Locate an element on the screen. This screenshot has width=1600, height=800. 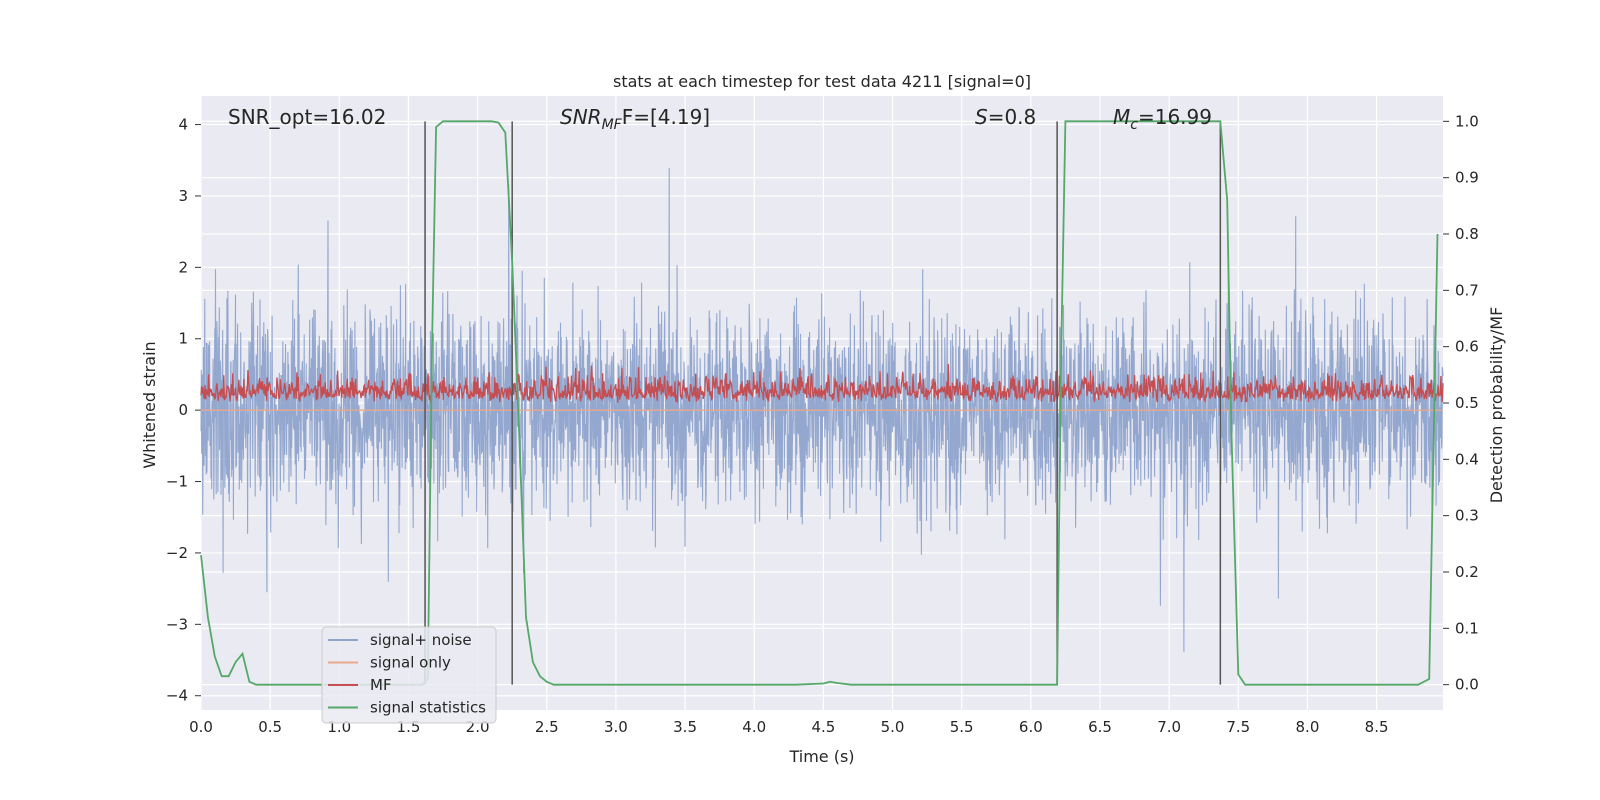
right-y-tick-label: 0.3 is located at coordinates (1467, 516).